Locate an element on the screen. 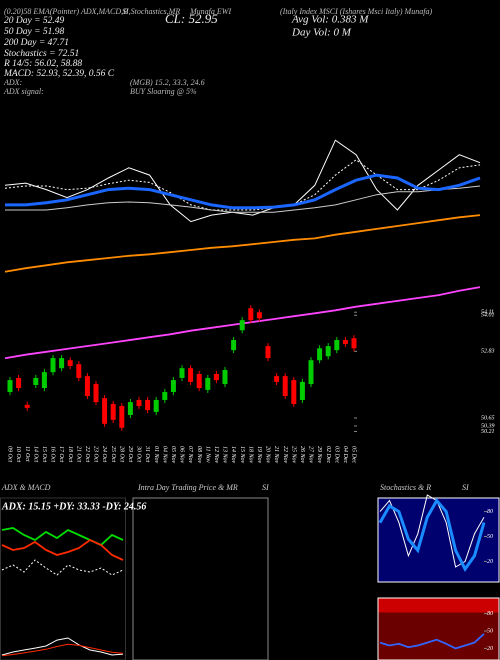  x-tick-label: 22 Oct is located at coordinates (87, 454).